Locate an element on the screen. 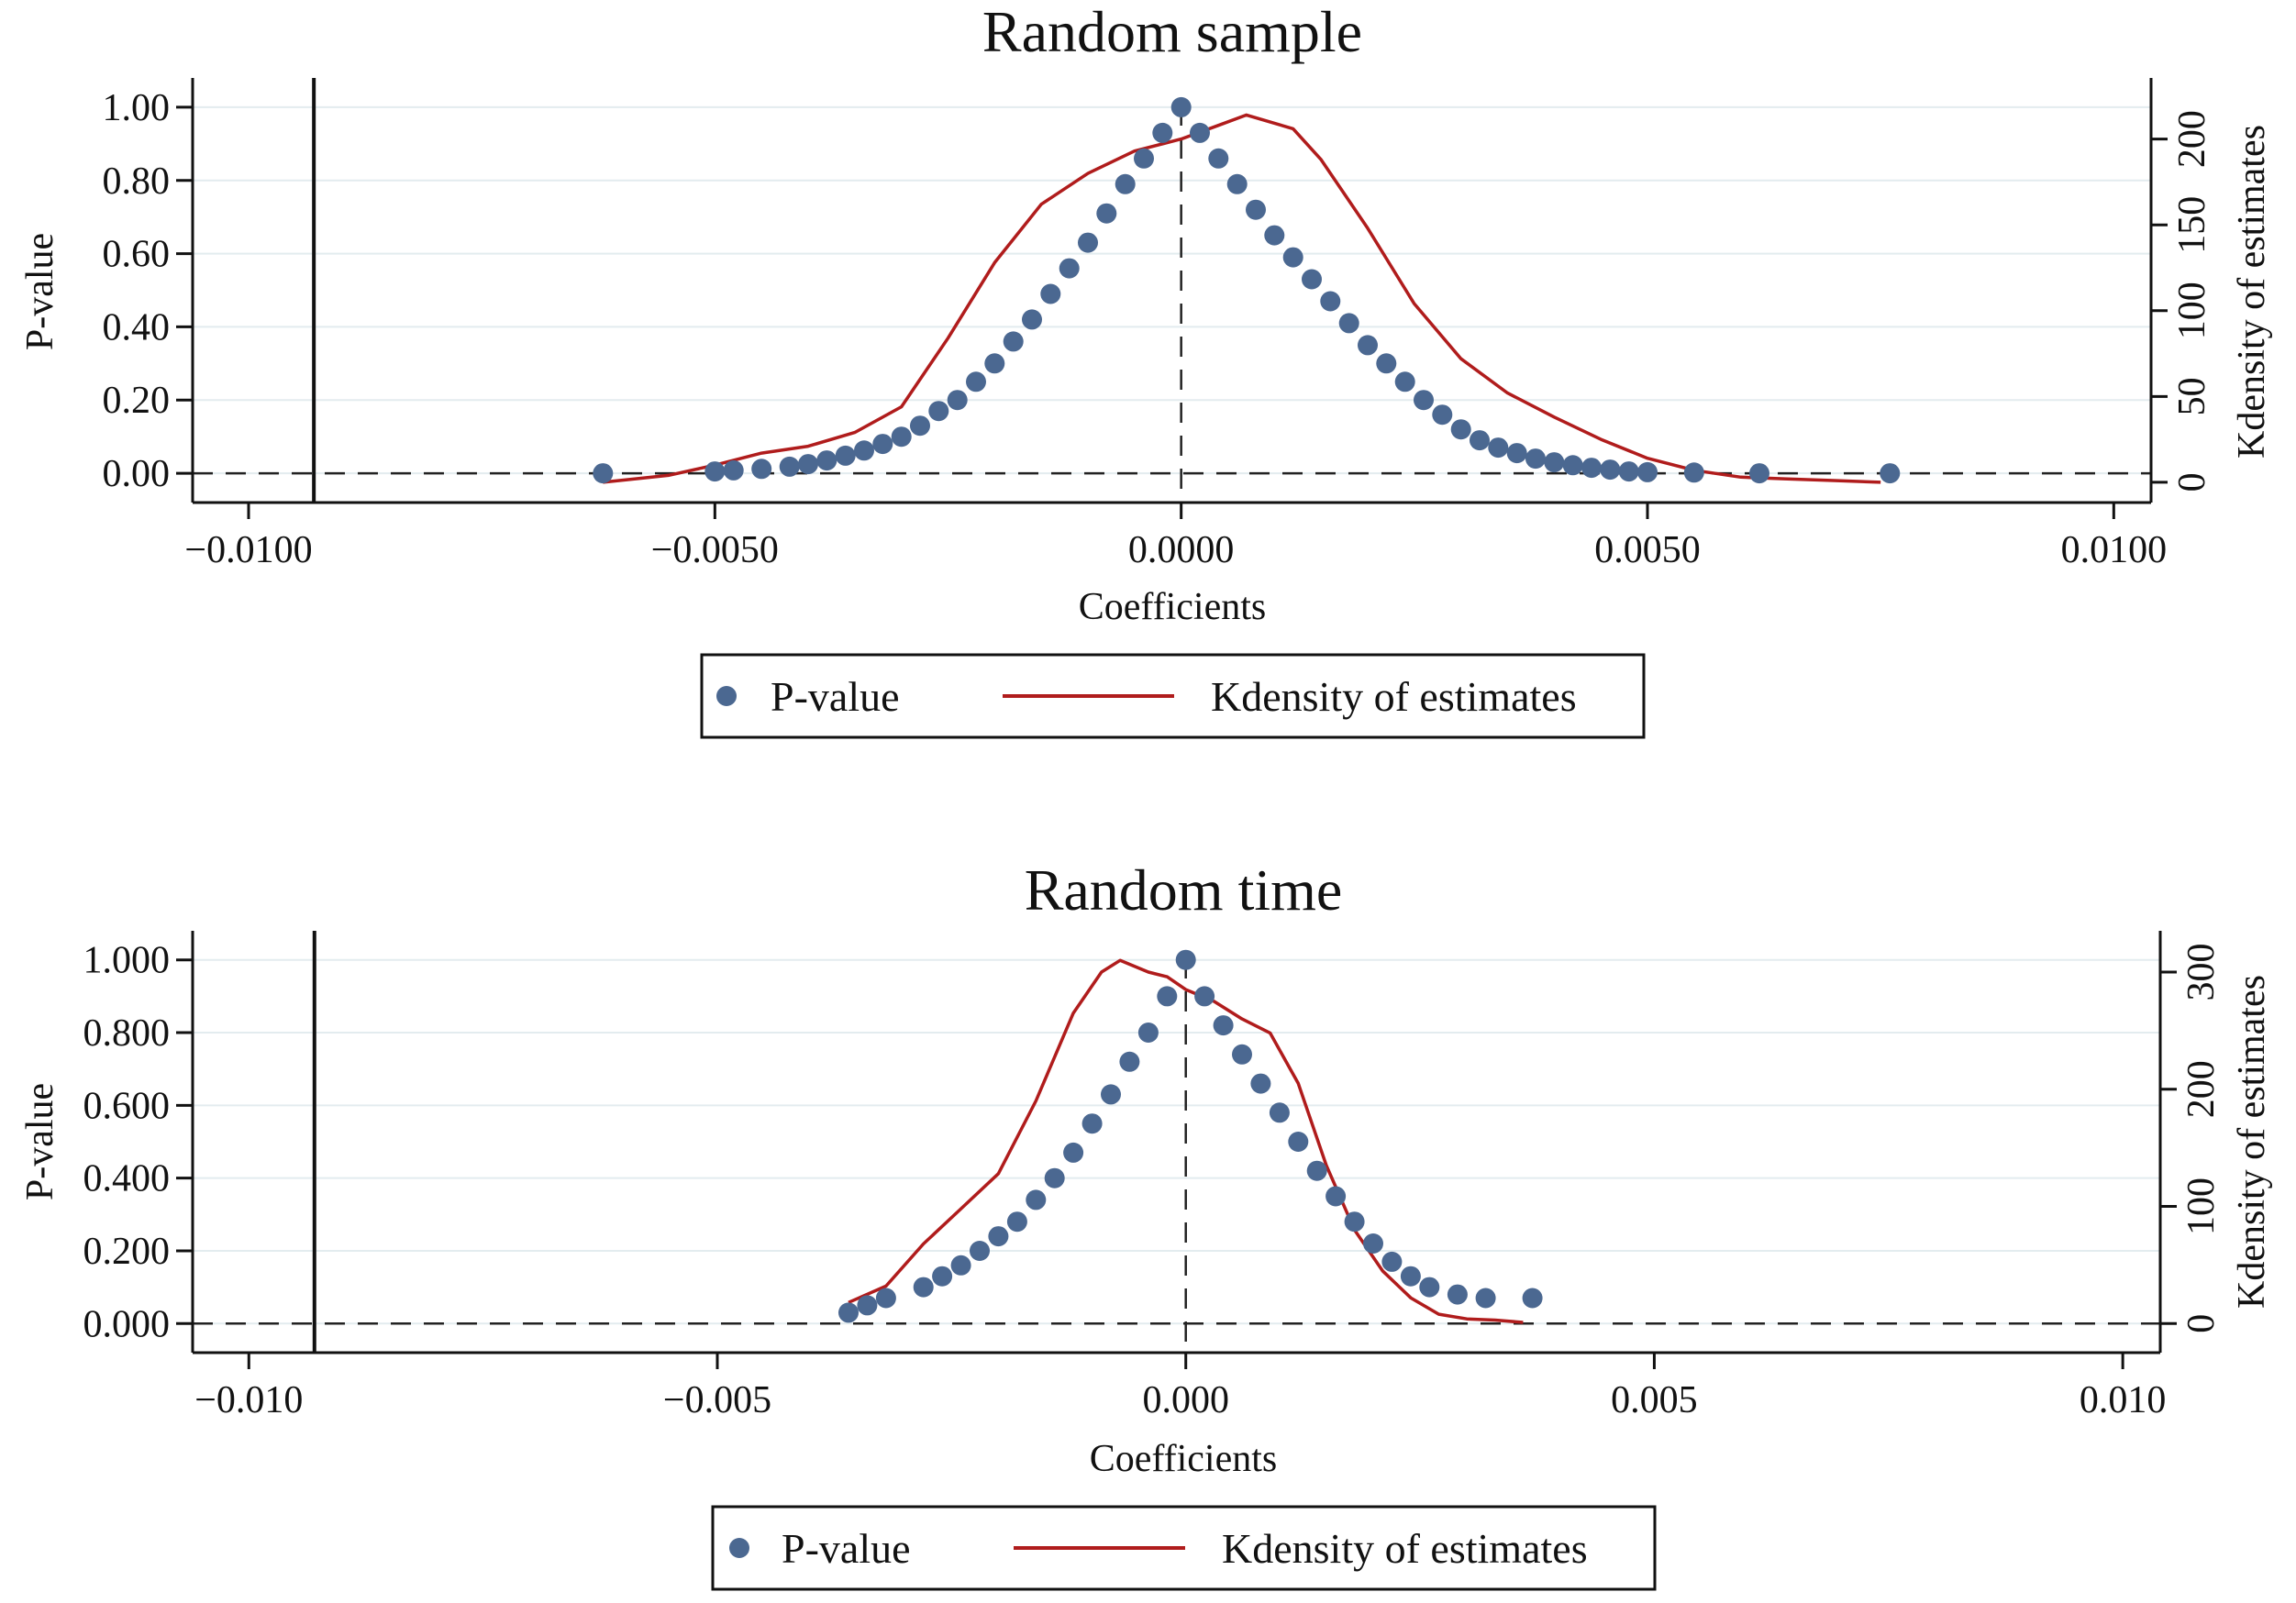 The height and width of the screenshot is (1603, 2296). y-tick-label: 0.80 is located at coordinates (137, 181).